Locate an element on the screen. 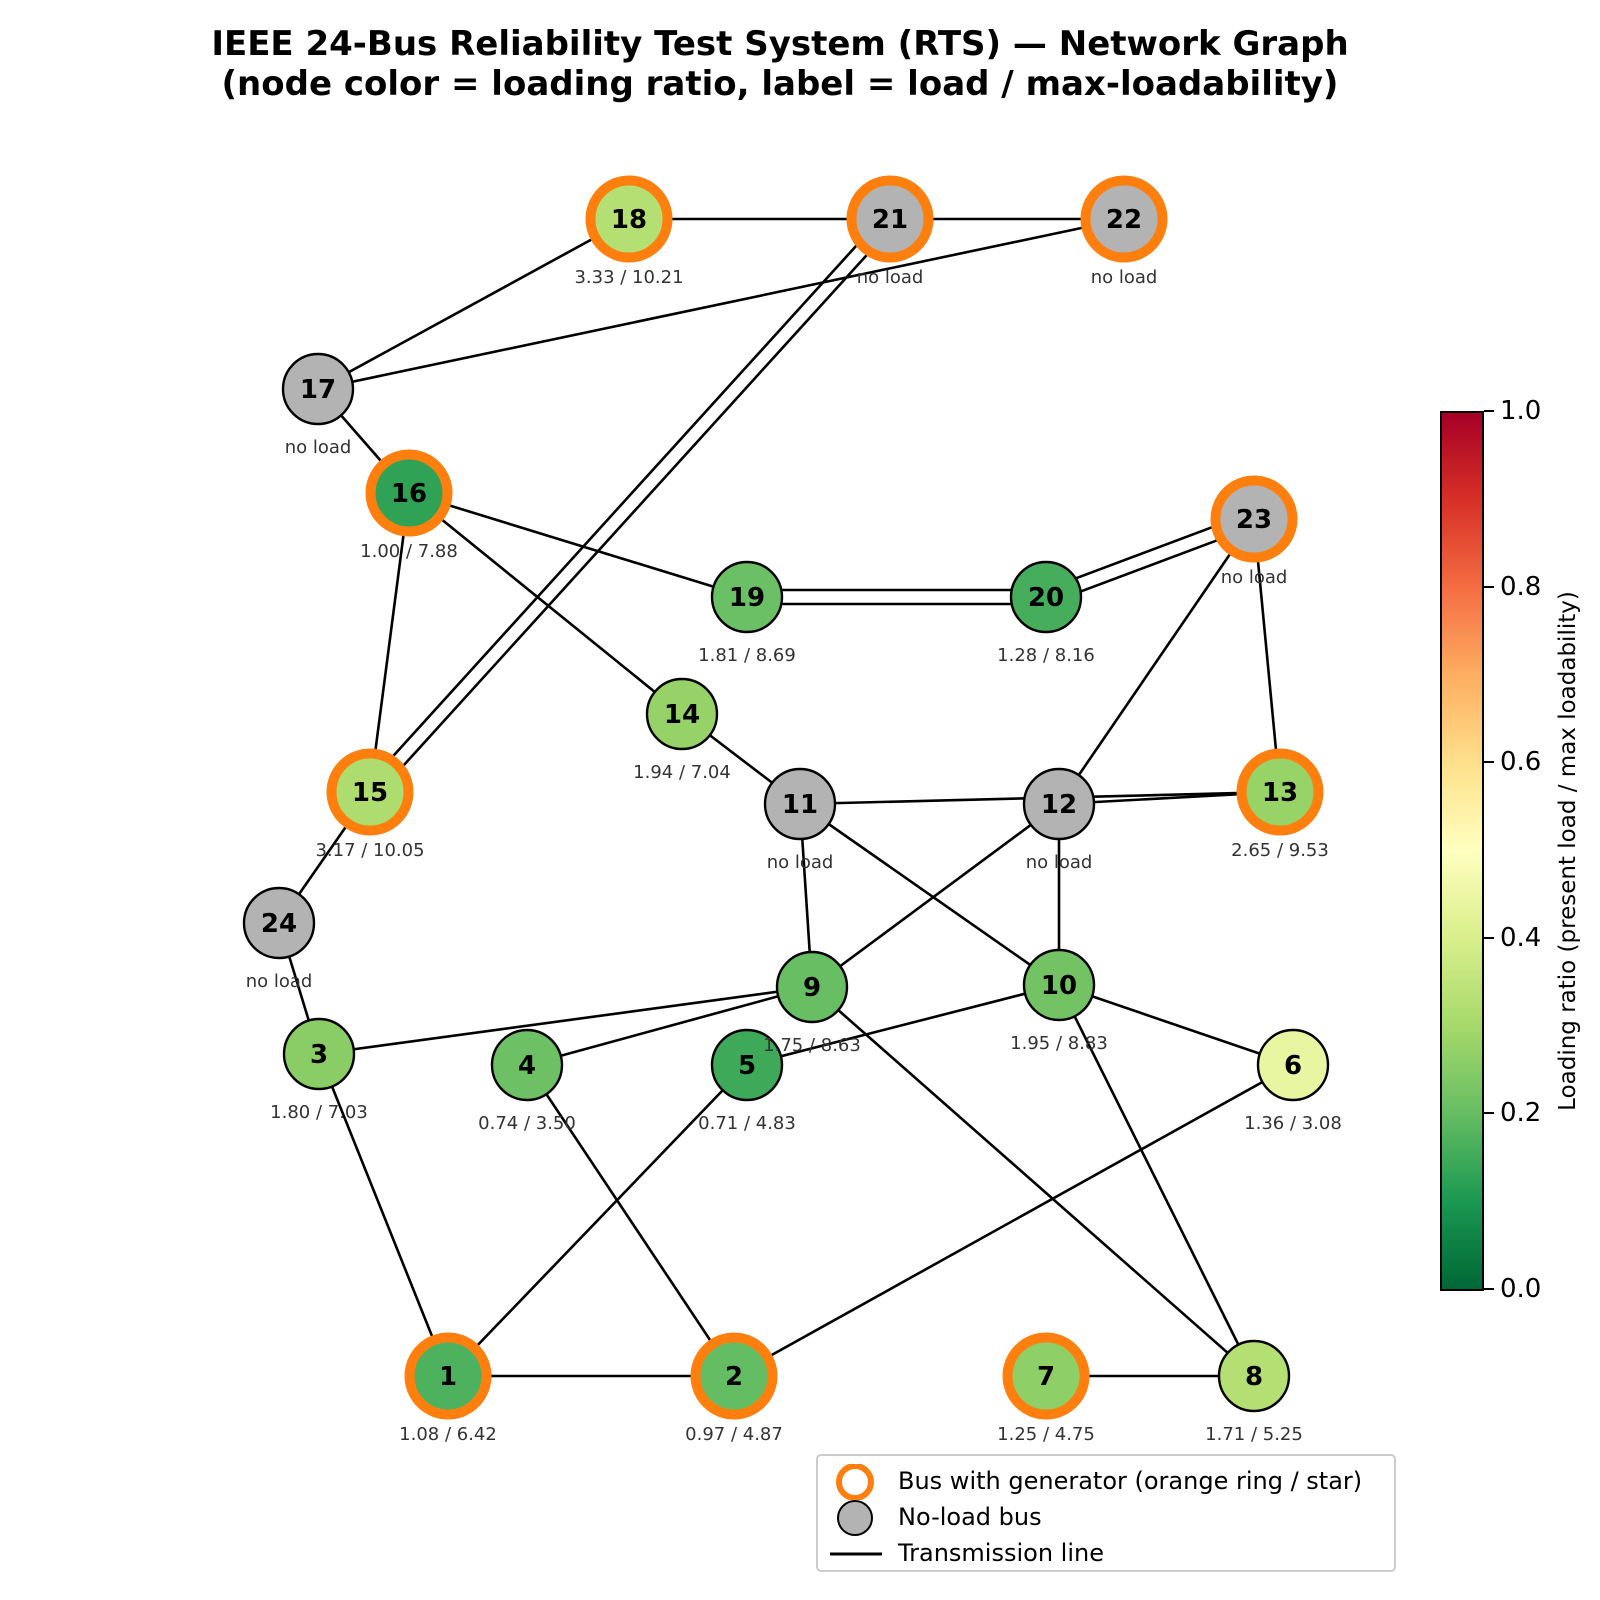  bus-13: 13 2.65 / 9.53 is located at coordinates (1280, 804).